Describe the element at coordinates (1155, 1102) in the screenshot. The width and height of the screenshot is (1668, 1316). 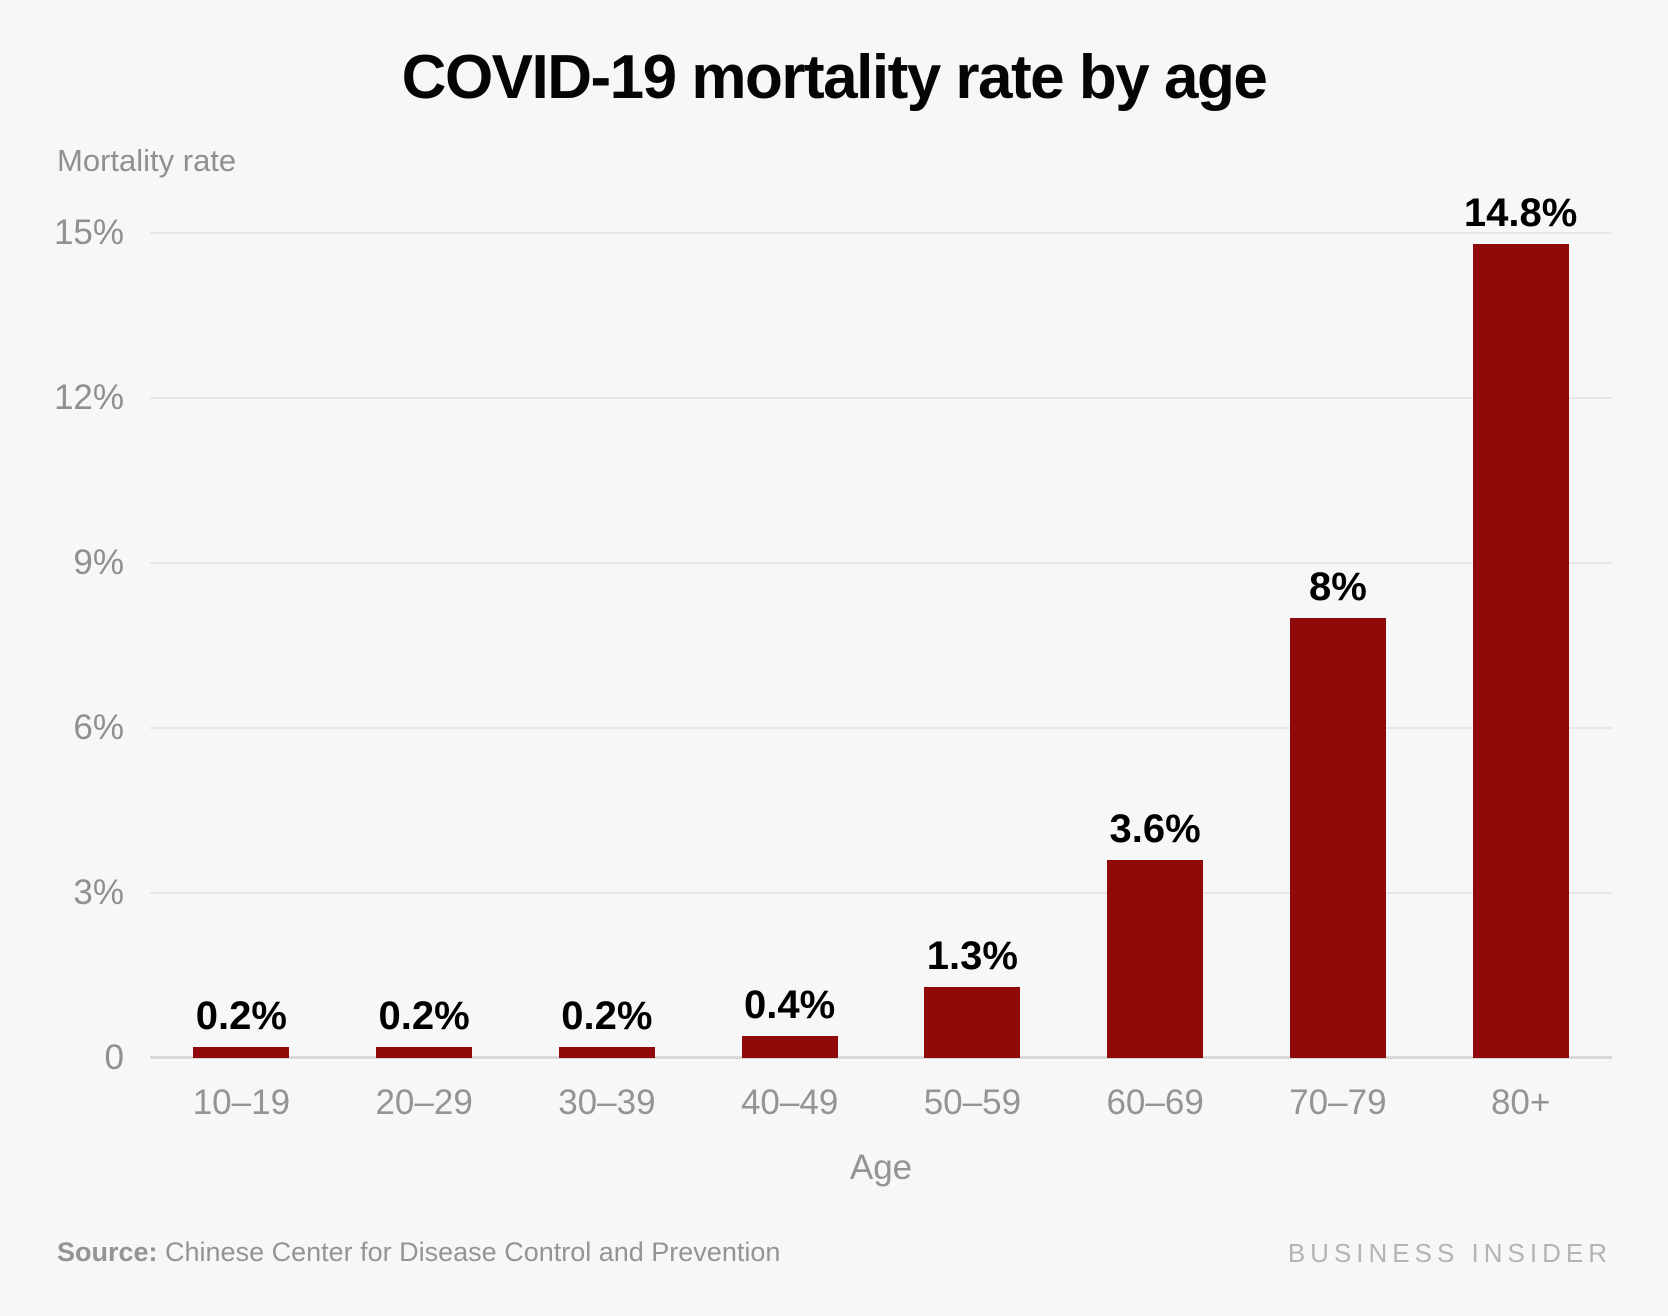
I see `x-tick-label: 60–69` at that location.